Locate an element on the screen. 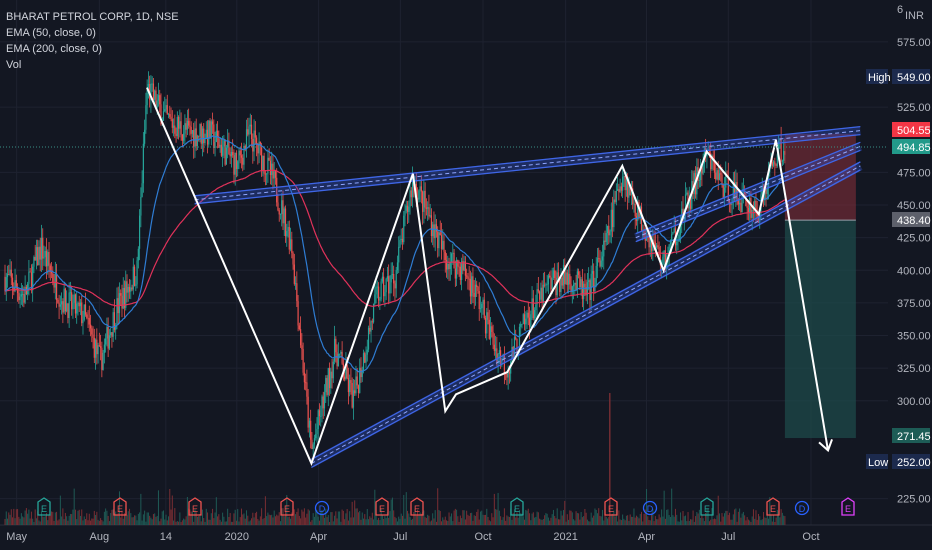 The width and height of the screenshot is (932, 550). time-axis: May Aug 14 2020 Apr Jul Oct 2021 Apr Jul Oct is located at coordinates (412, 537).